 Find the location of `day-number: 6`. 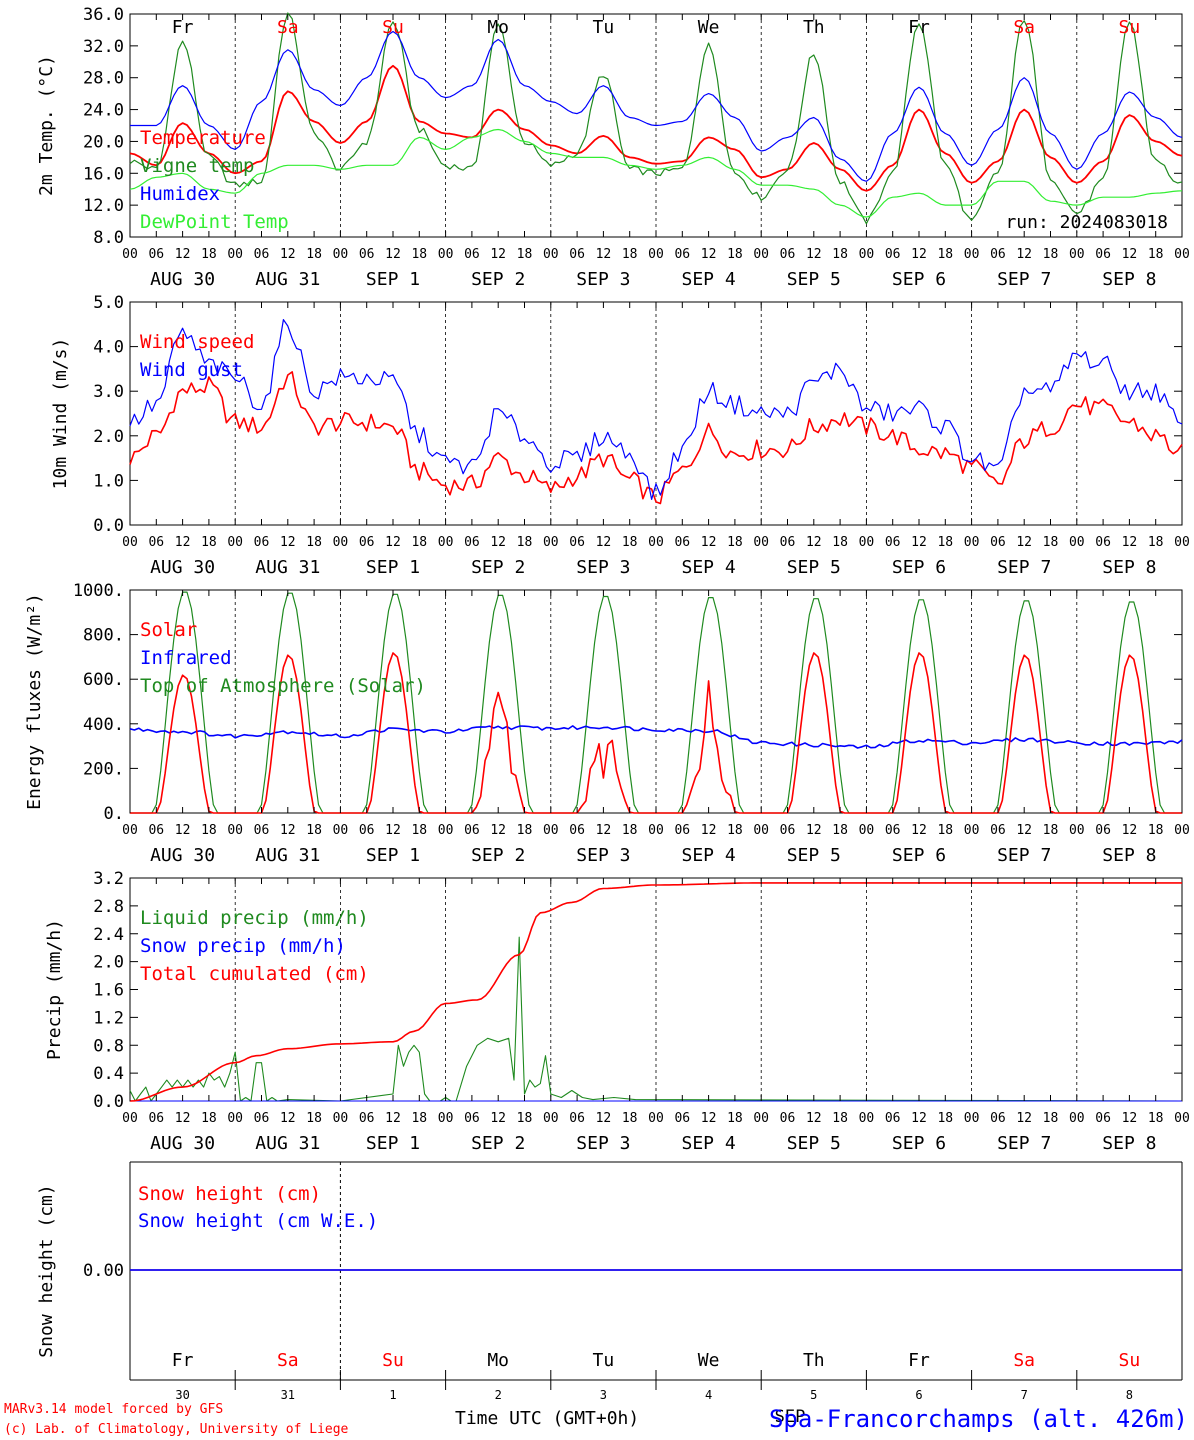

day-number: 6 is located at coordinates (918, 1395).